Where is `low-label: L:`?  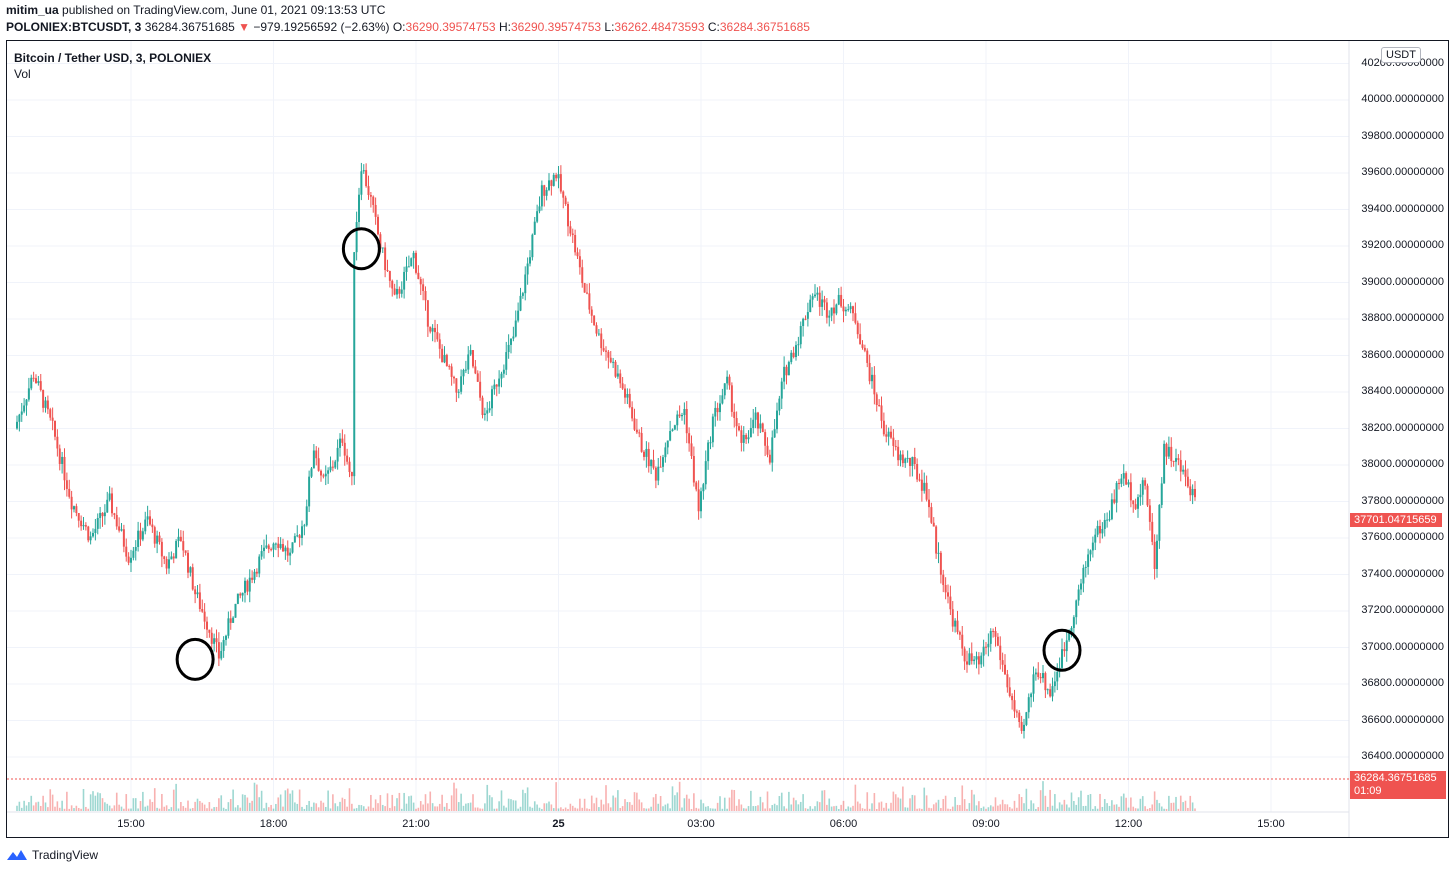
low-label: L: is located at coordinates (609, 27).